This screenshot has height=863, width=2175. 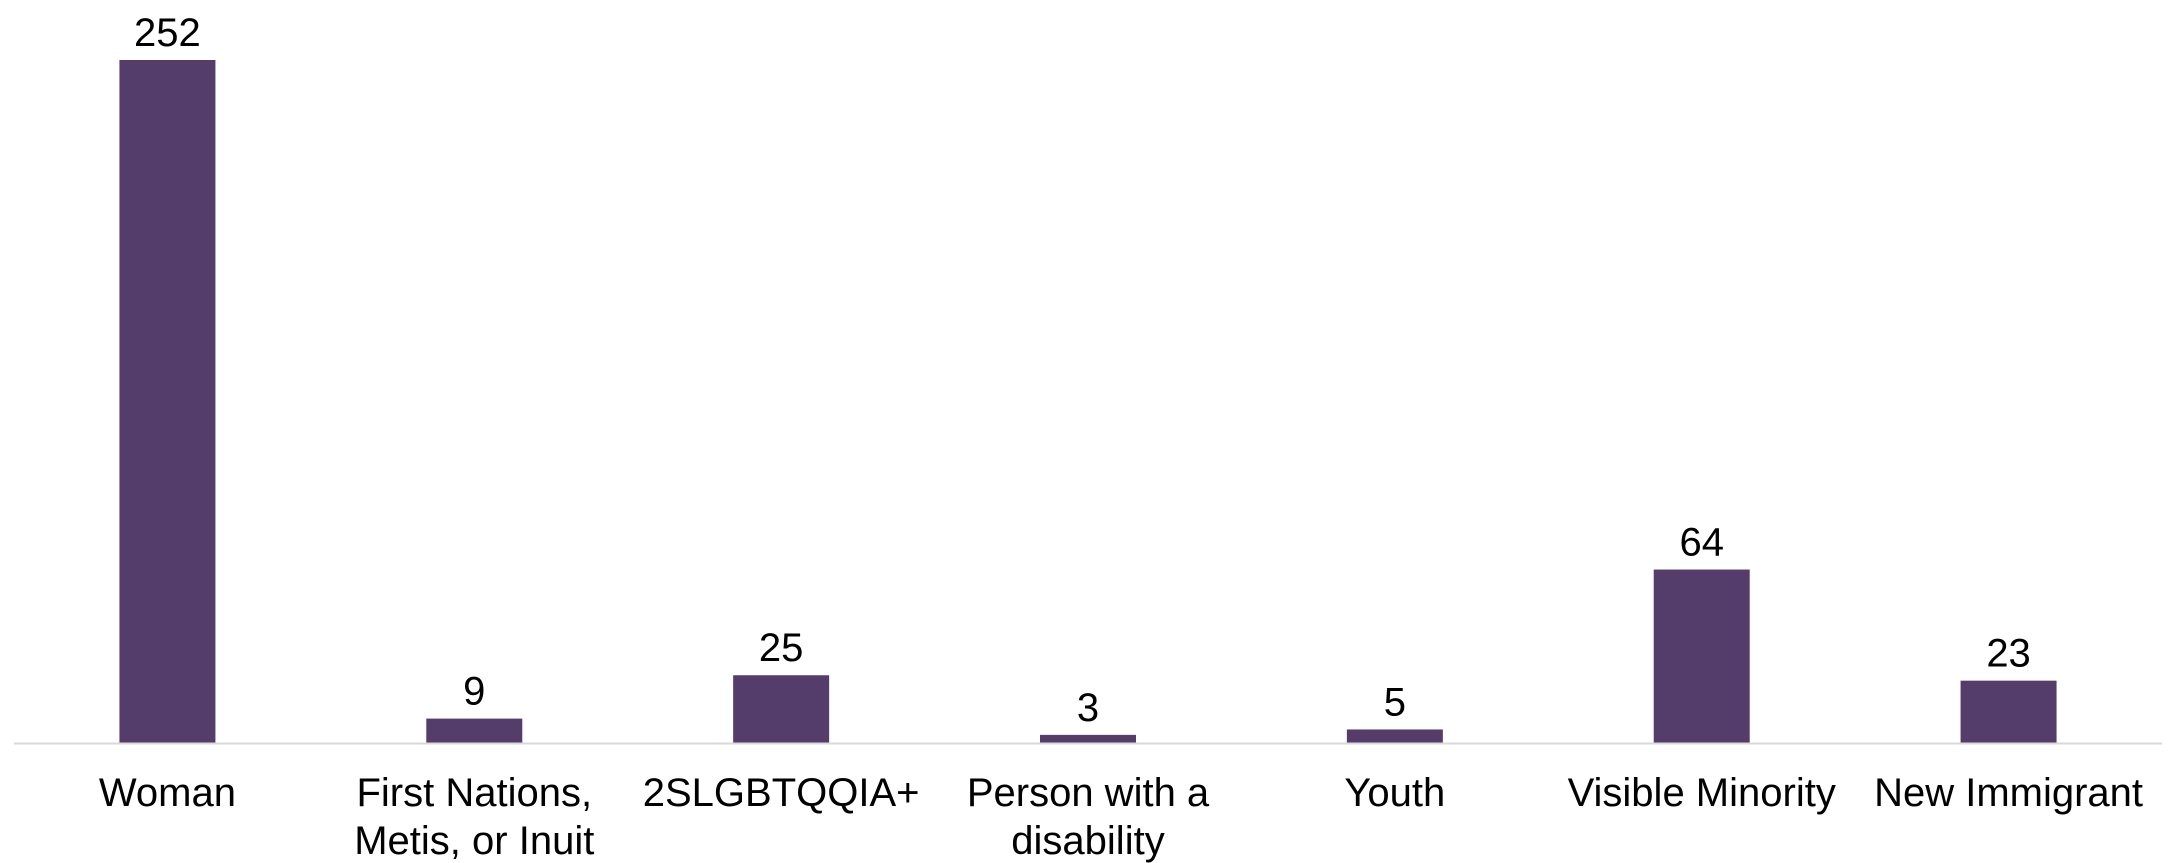 I want to click on data-label: 5, so click(x=1395, y=702).